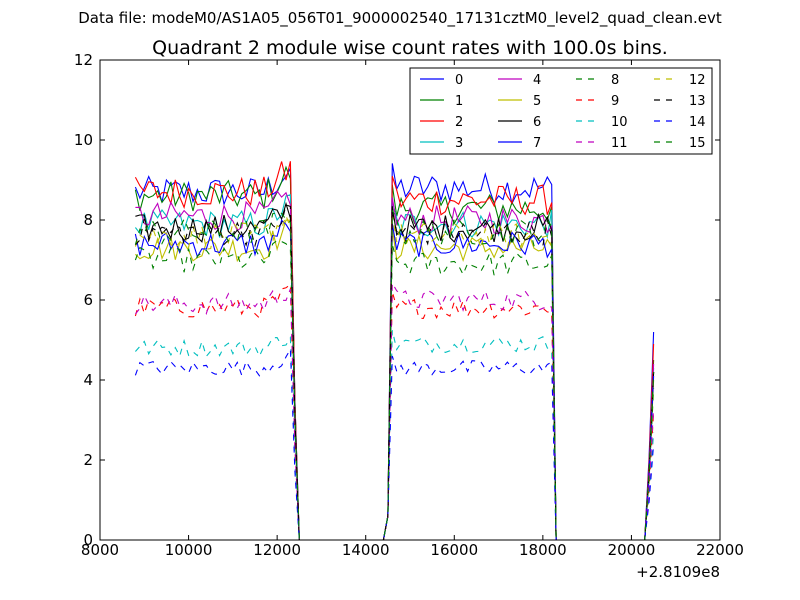  Describe the element at coordinates (615, 80) in the screenshot. I see `legend-label-8: 8` at that location.